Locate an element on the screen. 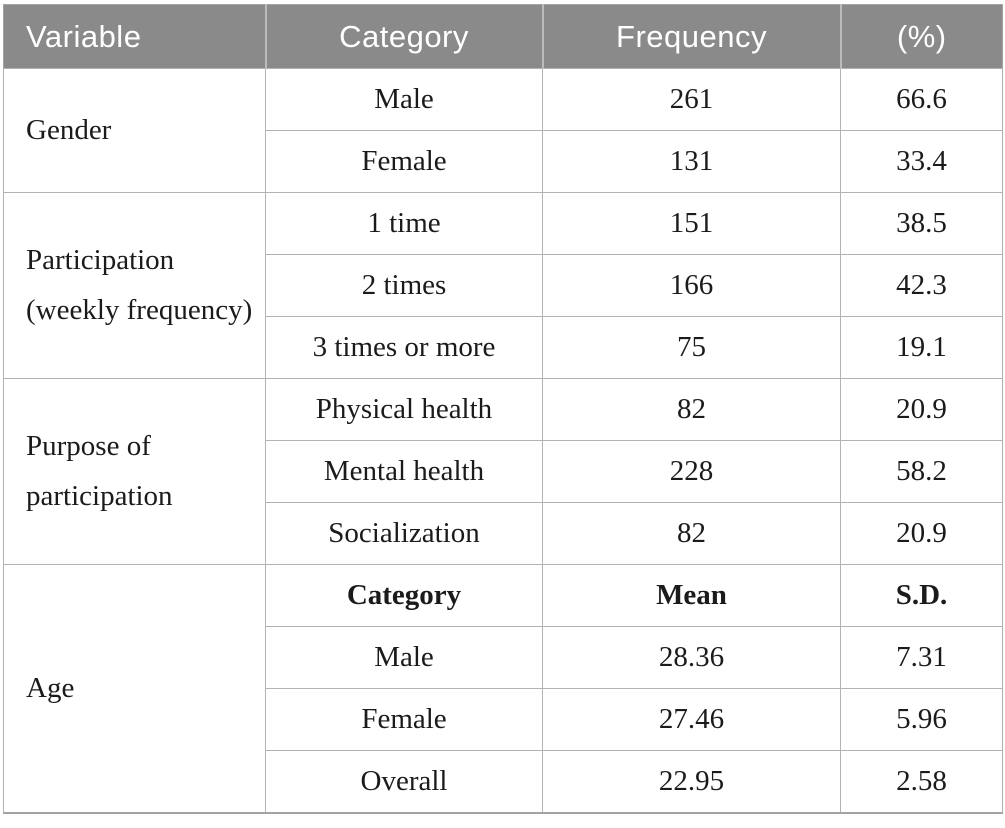 Image resolution: width=1005 pixels, height=828 pixels. table-row: Female 131 33.4 is located at coordinates (503, 161).